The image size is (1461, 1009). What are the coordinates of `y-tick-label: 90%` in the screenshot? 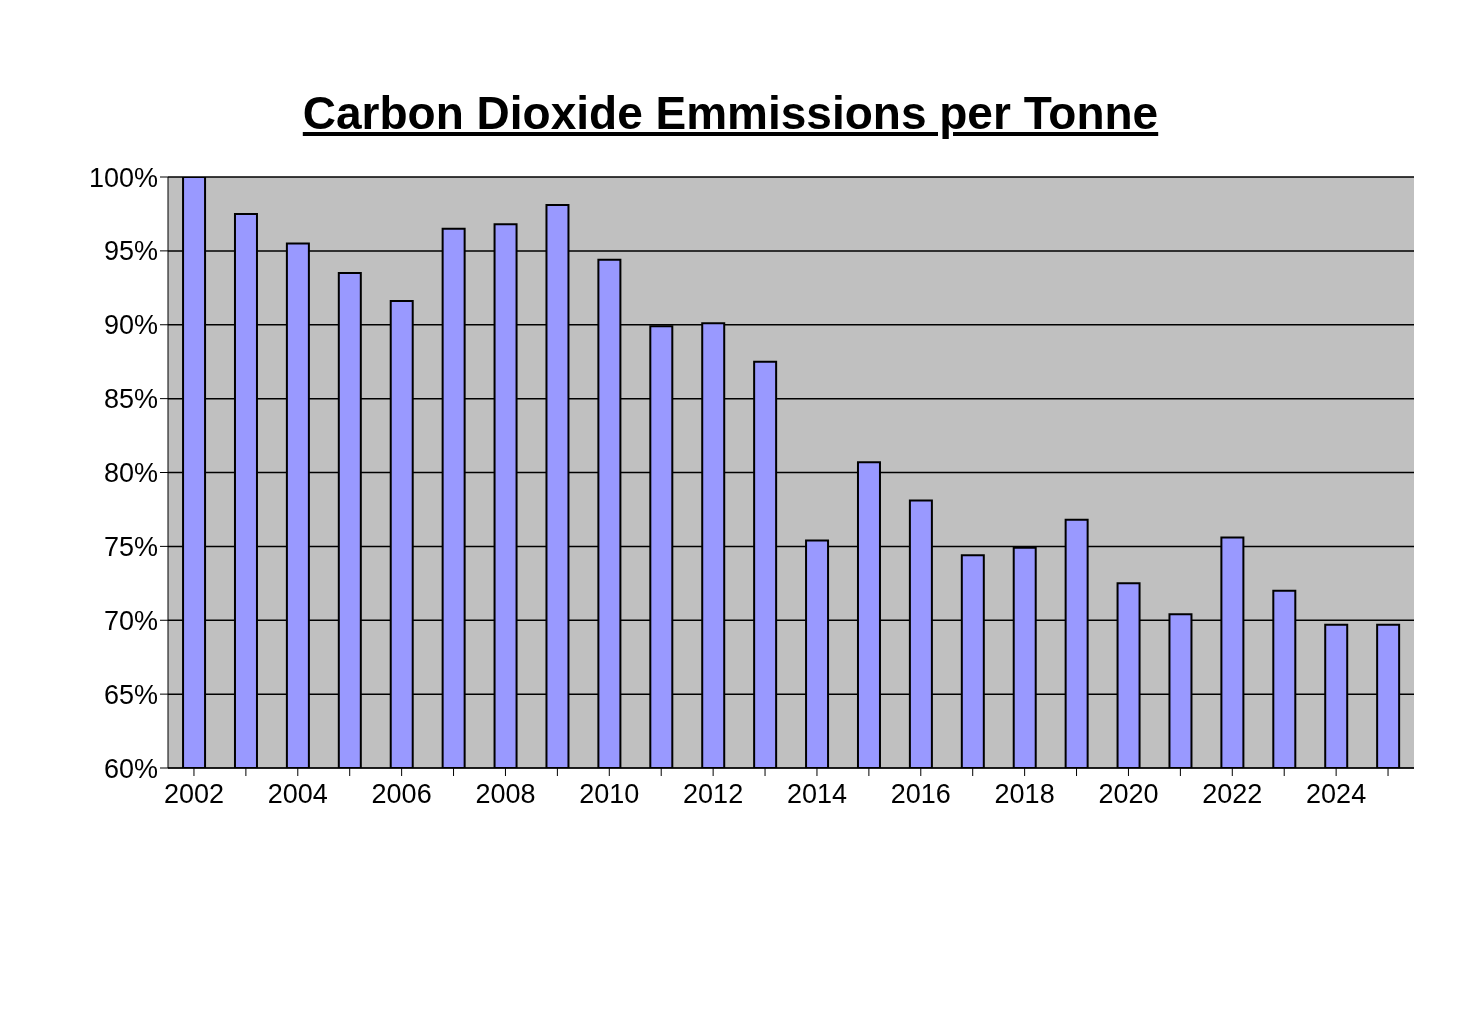 It's located at (130, 325).